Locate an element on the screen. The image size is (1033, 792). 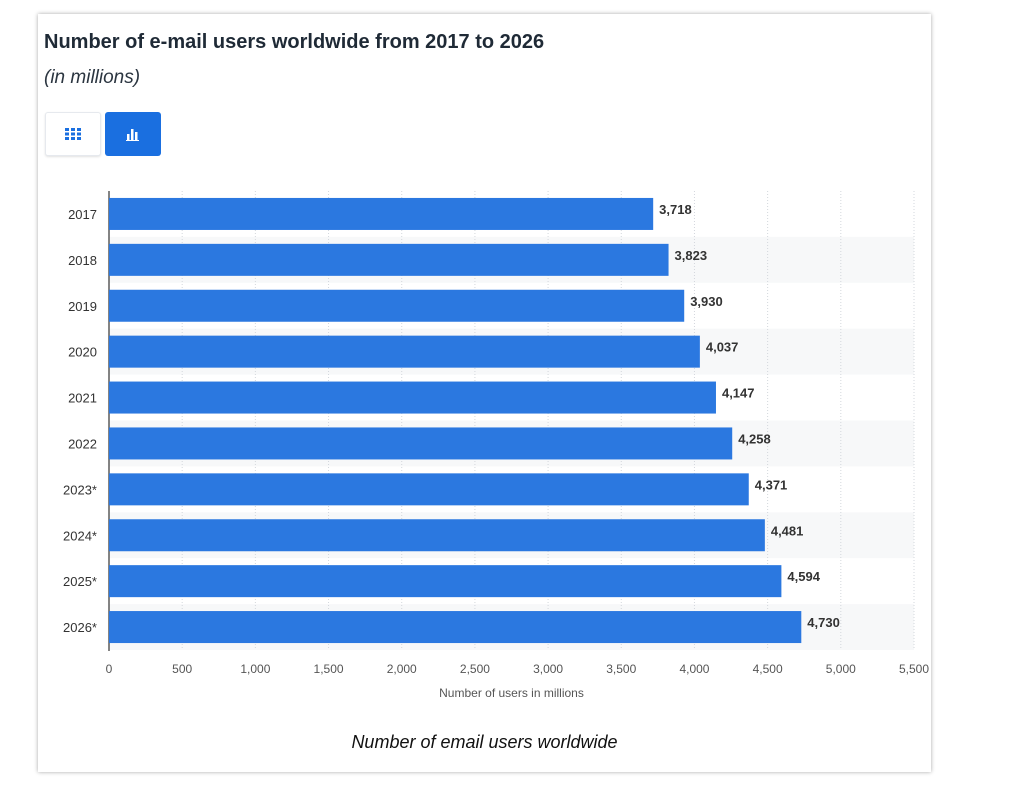
category-label: 2017 is located at coordinates (82, 214).